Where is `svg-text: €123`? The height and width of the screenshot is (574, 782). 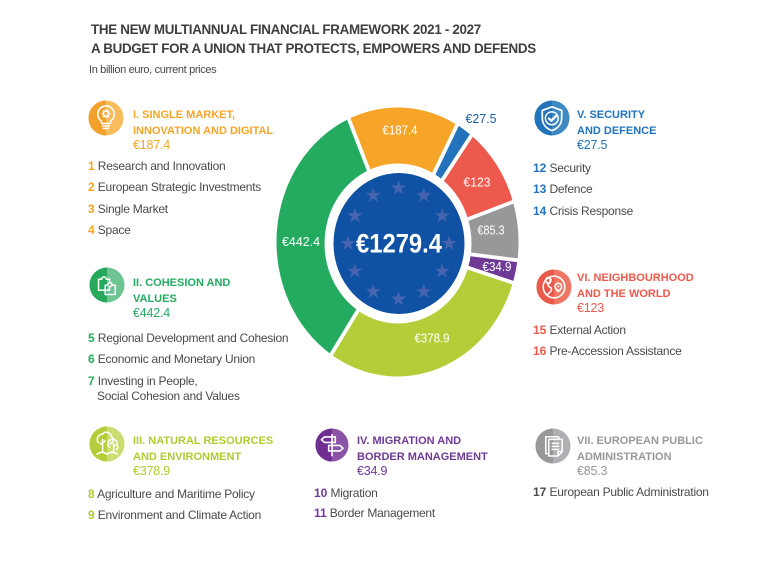 svg-text: €123 is located at coordinates (477, 182).